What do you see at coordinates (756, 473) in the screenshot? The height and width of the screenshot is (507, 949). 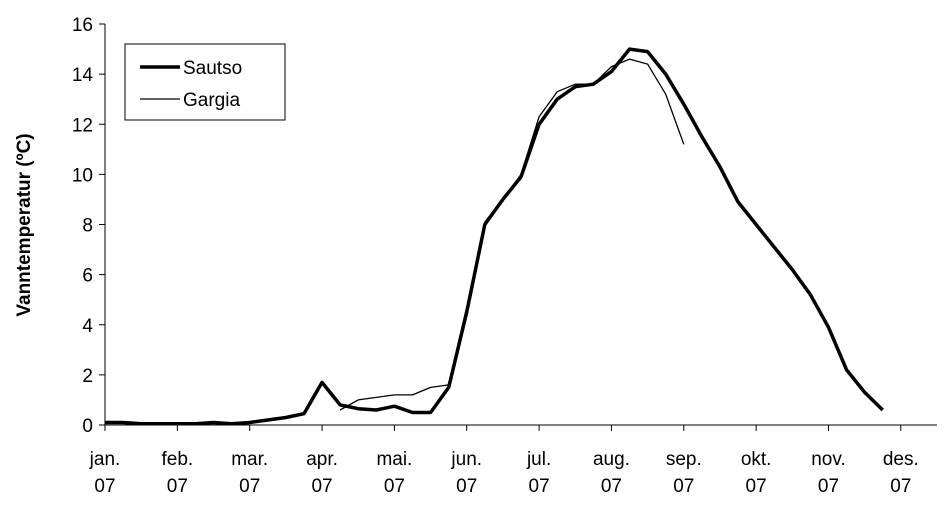 I see `x-tick-label: okt. 07` at bounding box center [756, 473].